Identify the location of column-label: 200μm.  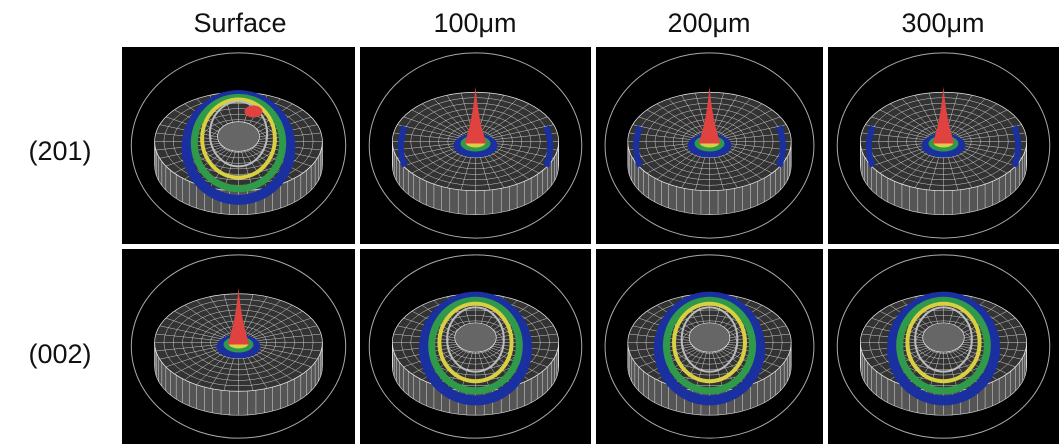
(708, 23).